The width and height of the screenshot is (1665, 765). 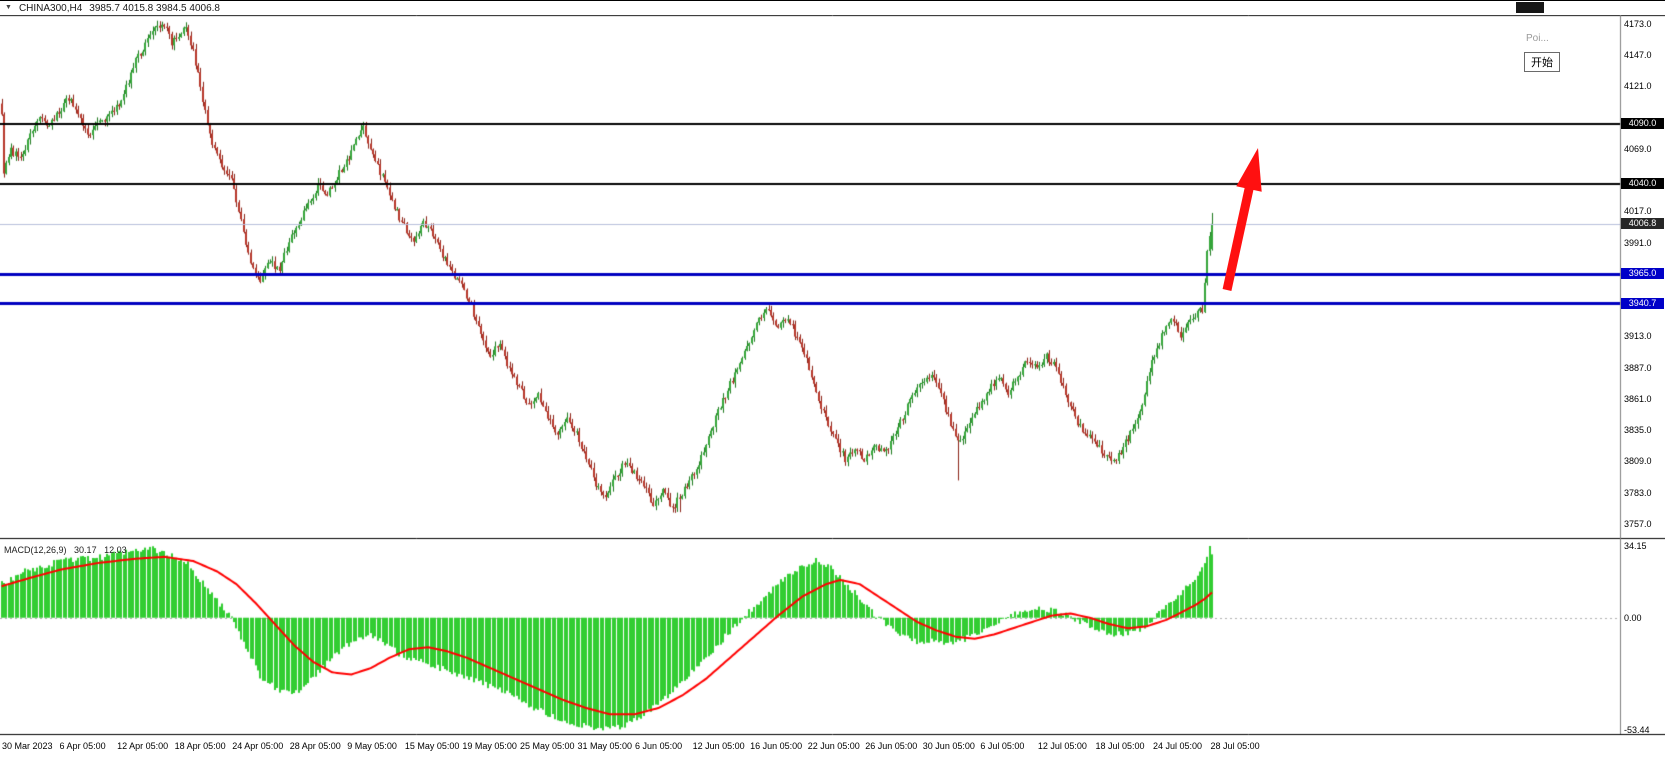 What do you see at coordinates (8, 7) in the screenshot?
I see `collapse-triangle-icon: ▼` at bounding box center [8, 7].